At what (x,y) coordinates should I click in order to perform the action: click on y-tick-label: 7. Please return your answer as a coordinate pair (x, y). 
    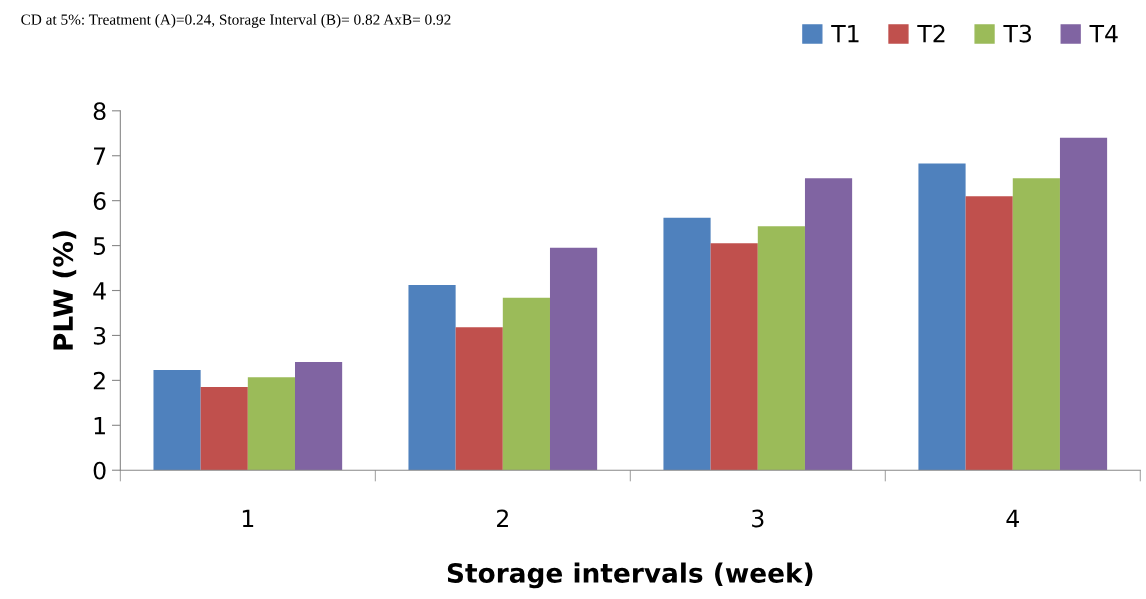
    Looking at the image, I should click on (100, 156).